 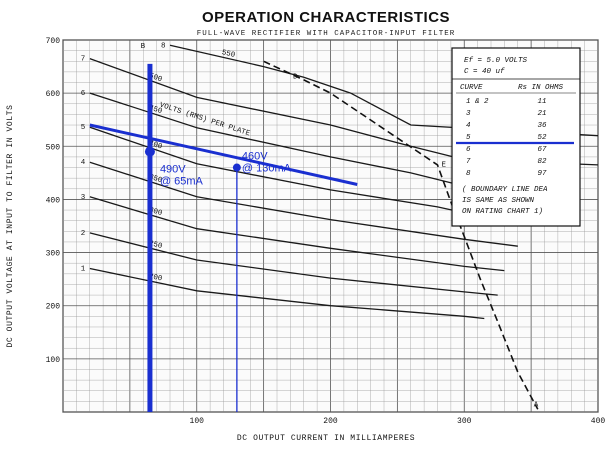 I want to click on legend-row-rs: 11, so click(x=541, y=102).